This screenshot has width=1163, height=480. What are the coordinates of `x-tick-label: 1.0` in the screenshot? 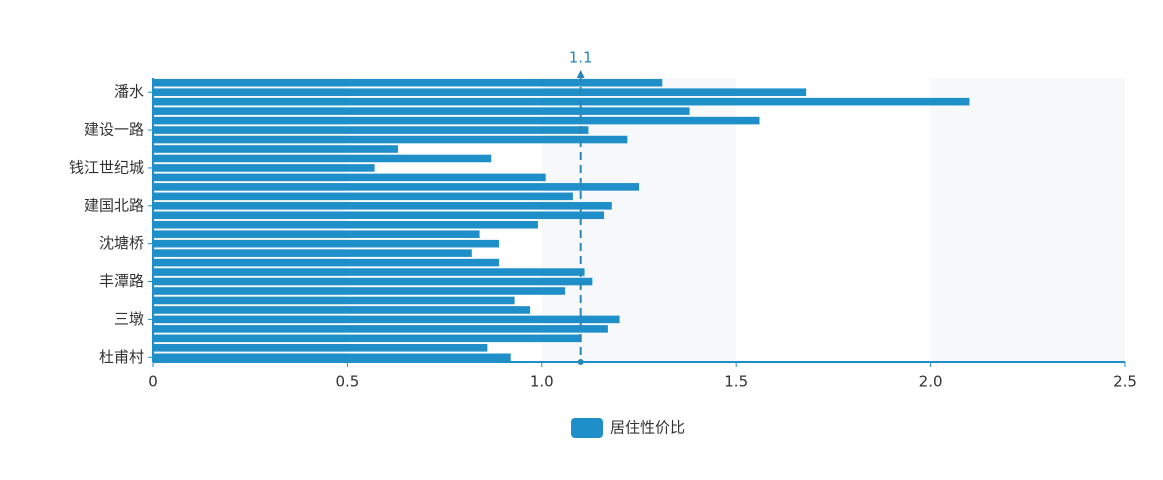 It's located at (542, 382).